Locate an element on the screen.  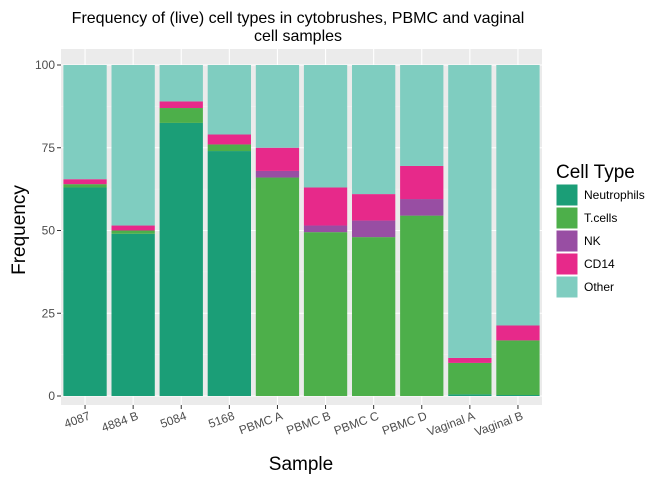
x-tick-label: PBMC C is located at coordinates (356, 423).